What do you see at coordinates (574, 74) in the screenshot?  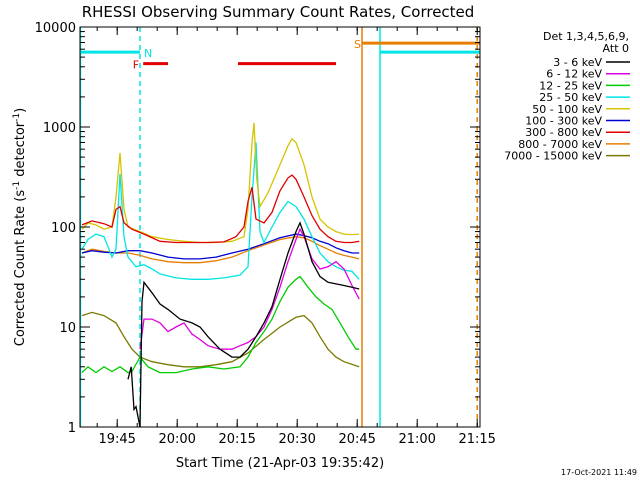 I see `legend-label: 6 - 12 keV` at bounding box center [574, 74].